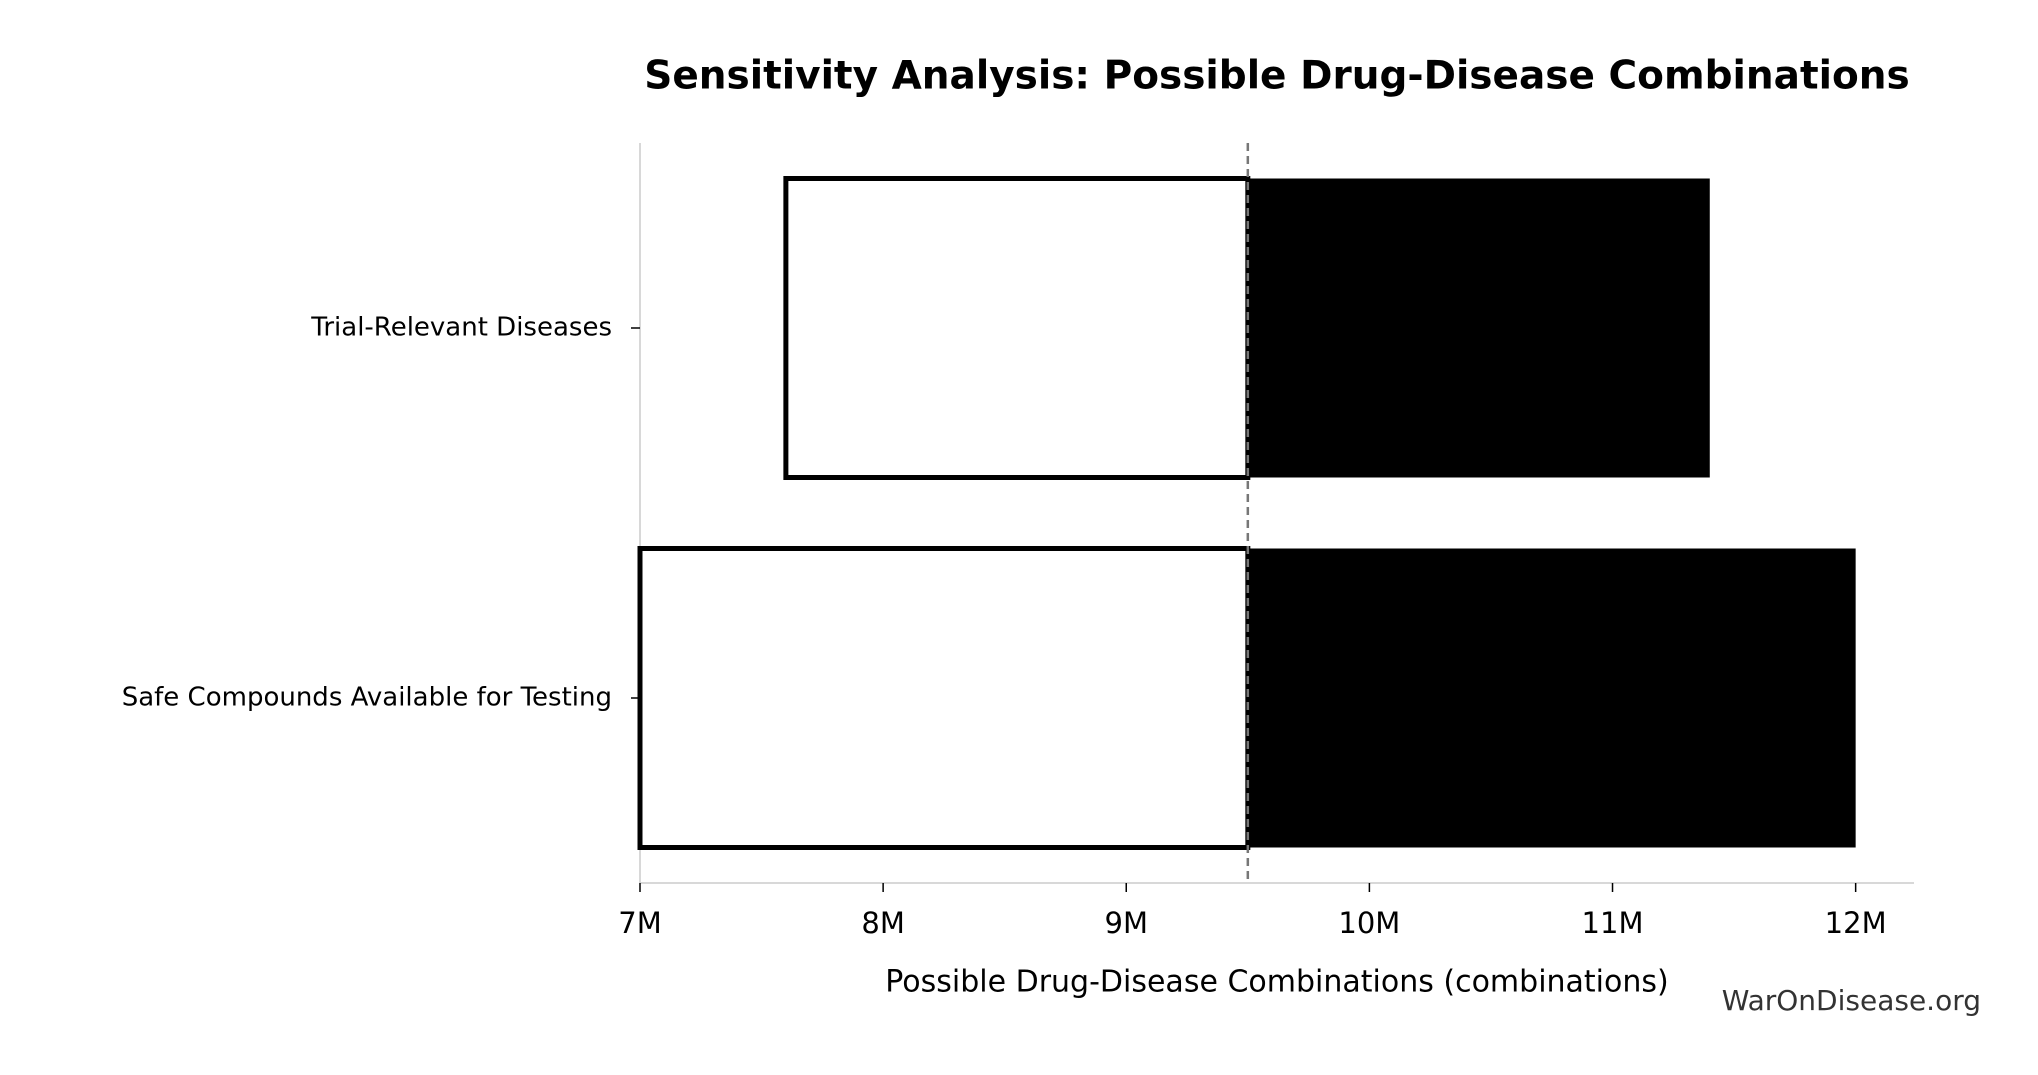 This screenshot has width=2038, height=1075. Describe the element at coordinates (1369, 923) in the screenshot. I see `x-tick-label: 10M` at that location.